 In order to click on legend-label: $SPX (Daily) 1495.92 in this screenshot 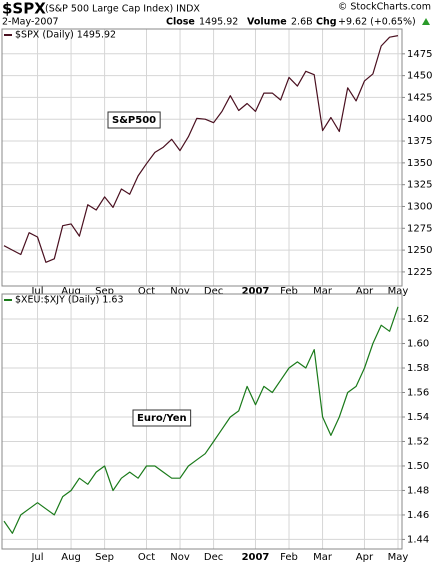, I will do `click(65, 35)`.